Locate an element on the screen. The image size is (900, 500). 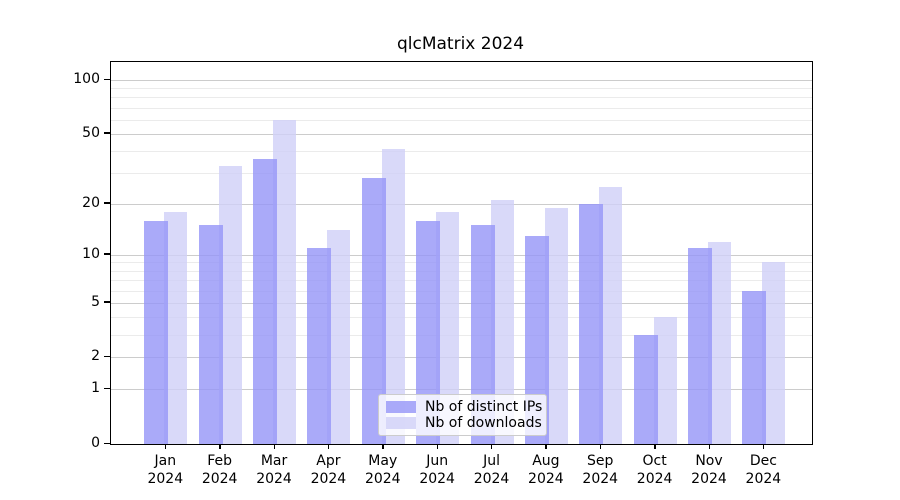
bar-downloads-mar is located at coordinates (285, 281).